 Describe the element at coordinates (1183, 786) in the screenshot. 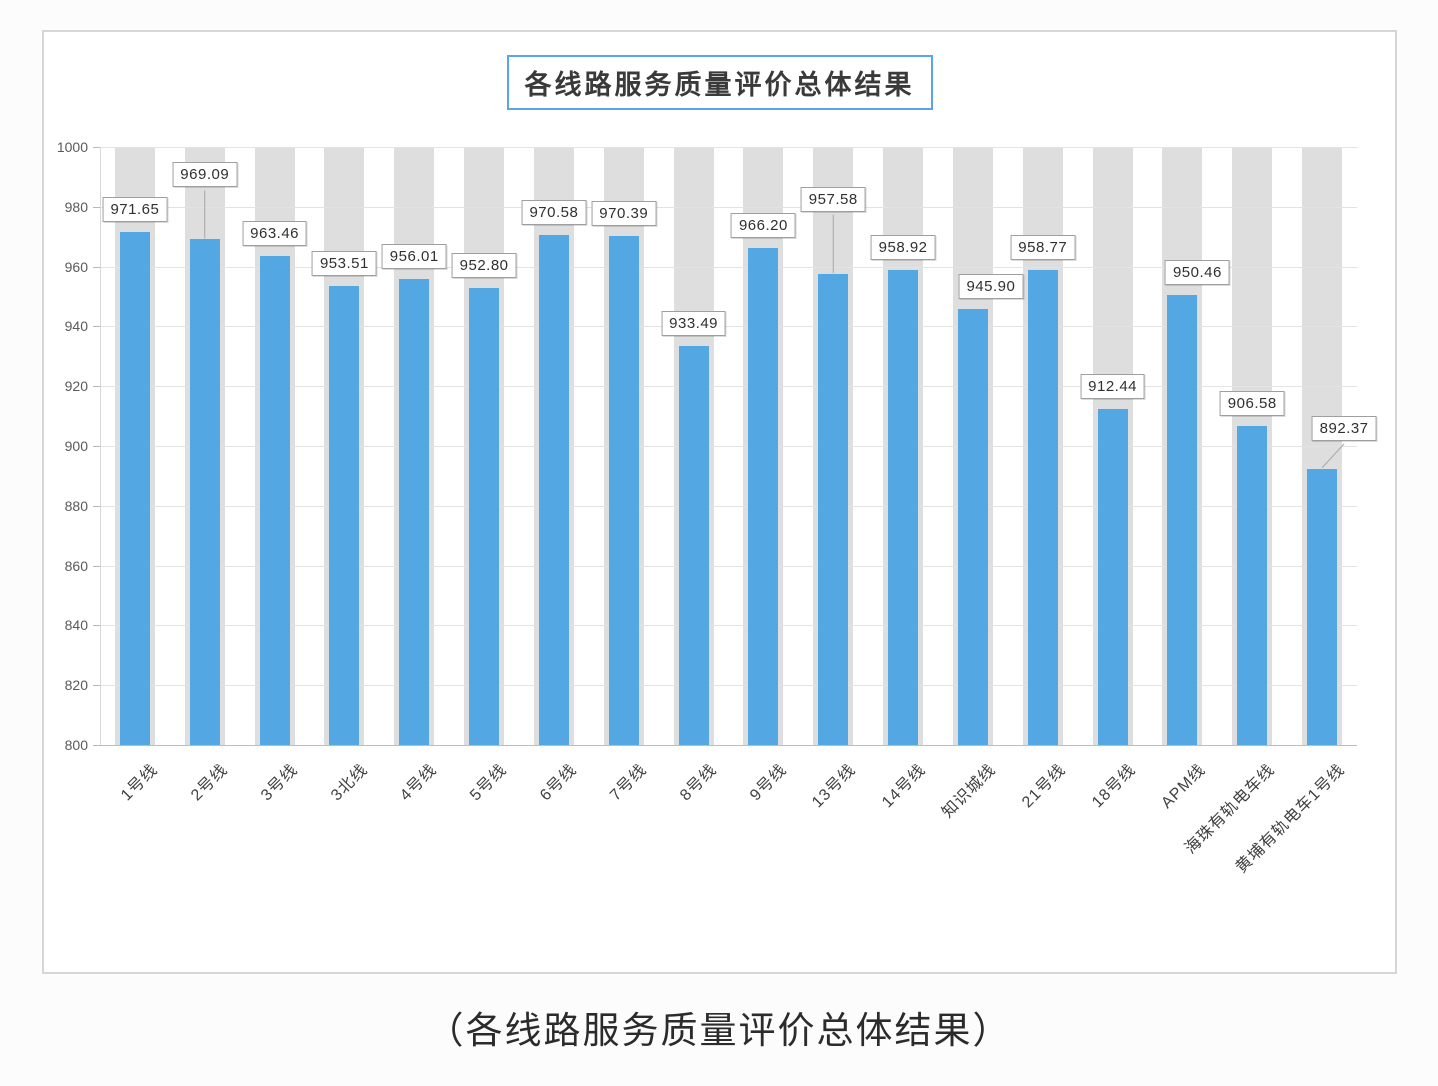

I see `x-tick-label: APM线` at that location.